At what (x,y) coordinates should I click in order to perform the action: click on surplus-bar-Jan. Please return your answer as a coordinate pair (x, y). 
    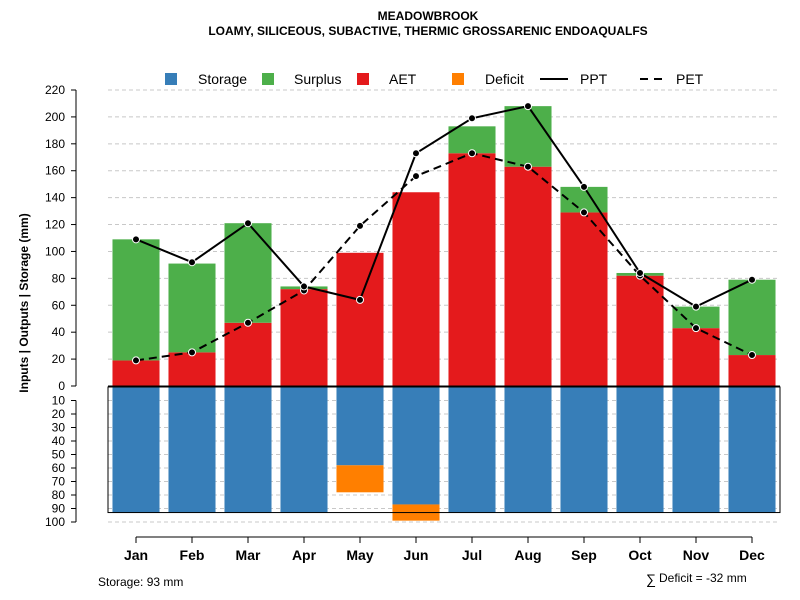
    Looking at the image, I should click on (136, 300).